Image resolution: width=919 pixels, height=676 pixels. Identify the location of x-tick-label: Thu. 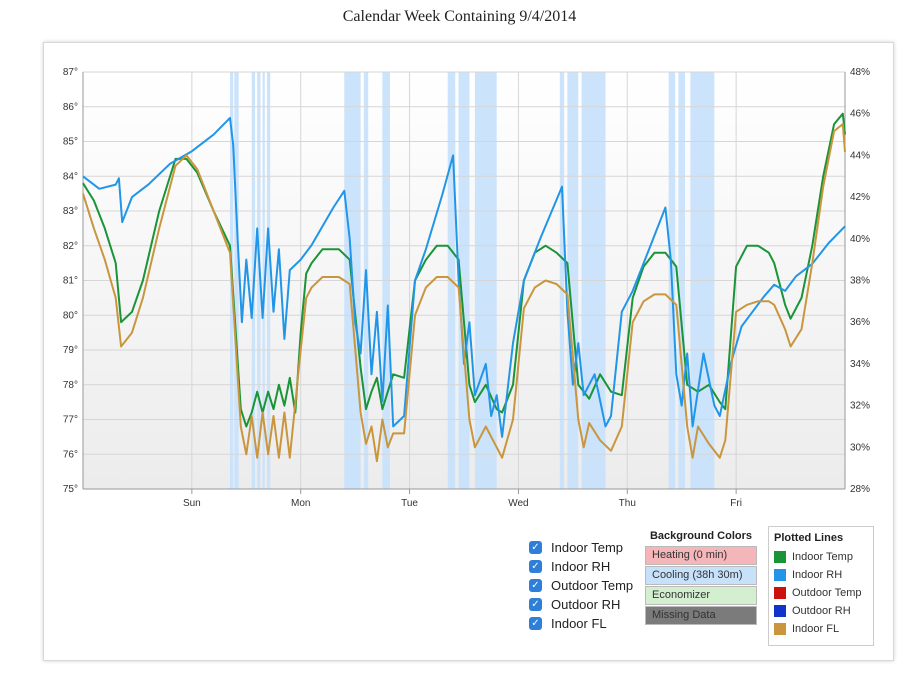
(627, 503).